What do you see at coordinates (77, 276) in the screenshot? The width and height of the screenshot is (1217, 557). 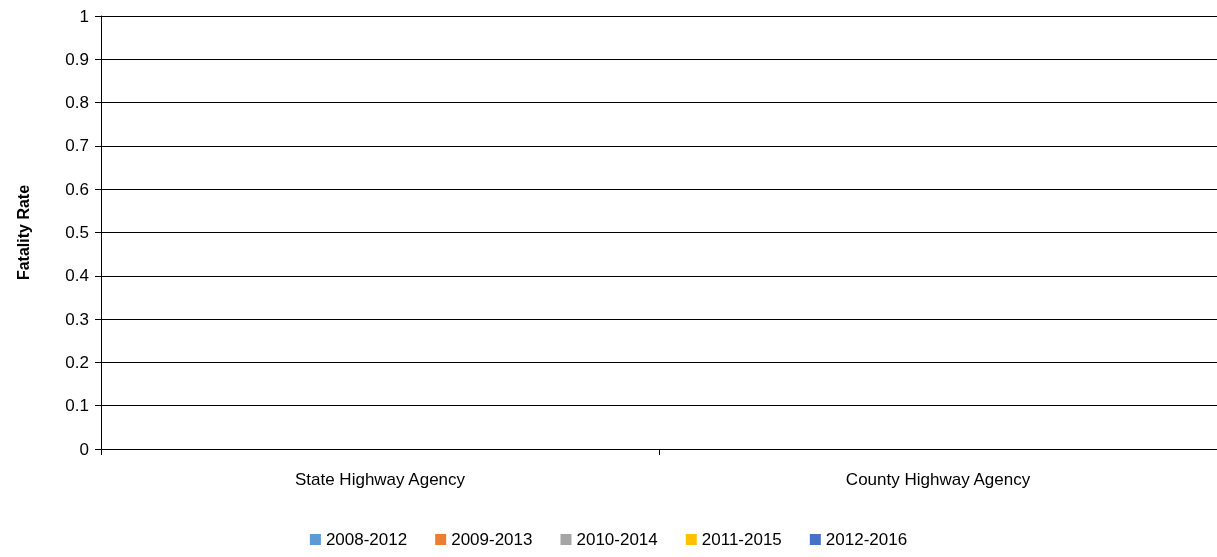 I see `y-tick-label: 0.4` at bounding box center [77, 276].